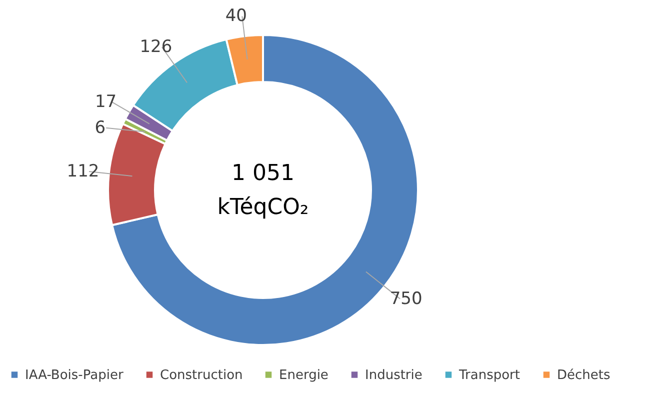 The height and width of the screenshot is (400, 649). What do you see at coordinates (201, 375) in the screenshot?
I see `legend-label: Construction` at bounding box center [201, 375].